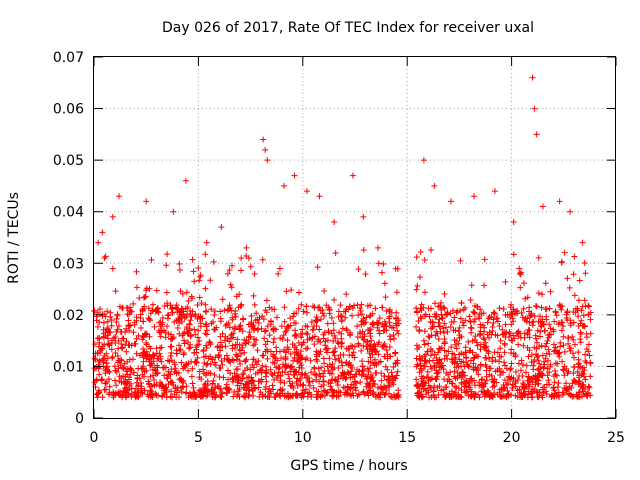 Image resolution: width=640 pixels, height=480 pixels. I want to click on y-tick-label: 0, so click(79, 419).